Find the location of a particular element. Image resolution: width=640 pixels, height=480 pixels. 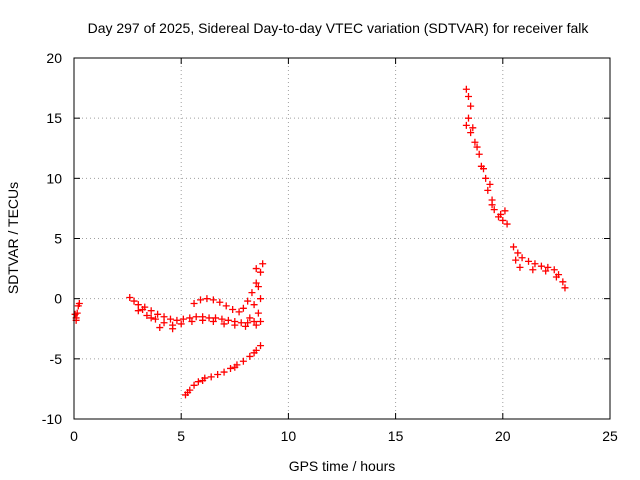

series-lower-ramp is located at coordinates (223, 370).